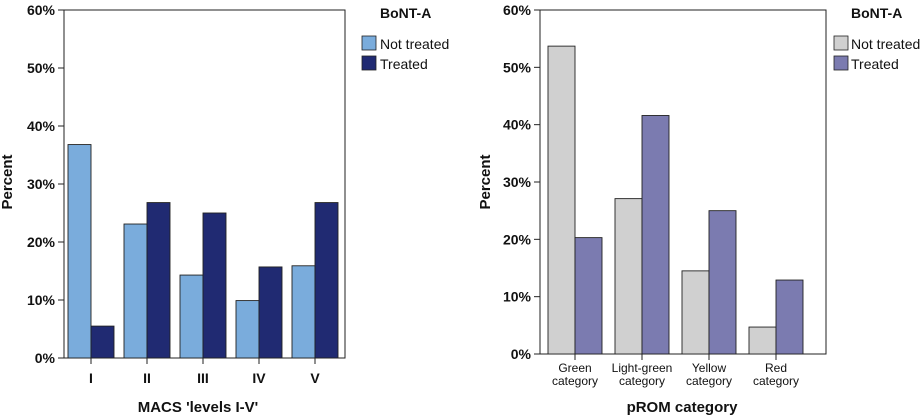  I want to click on chart-1-ytick-label: 10%, so click(41, 300).